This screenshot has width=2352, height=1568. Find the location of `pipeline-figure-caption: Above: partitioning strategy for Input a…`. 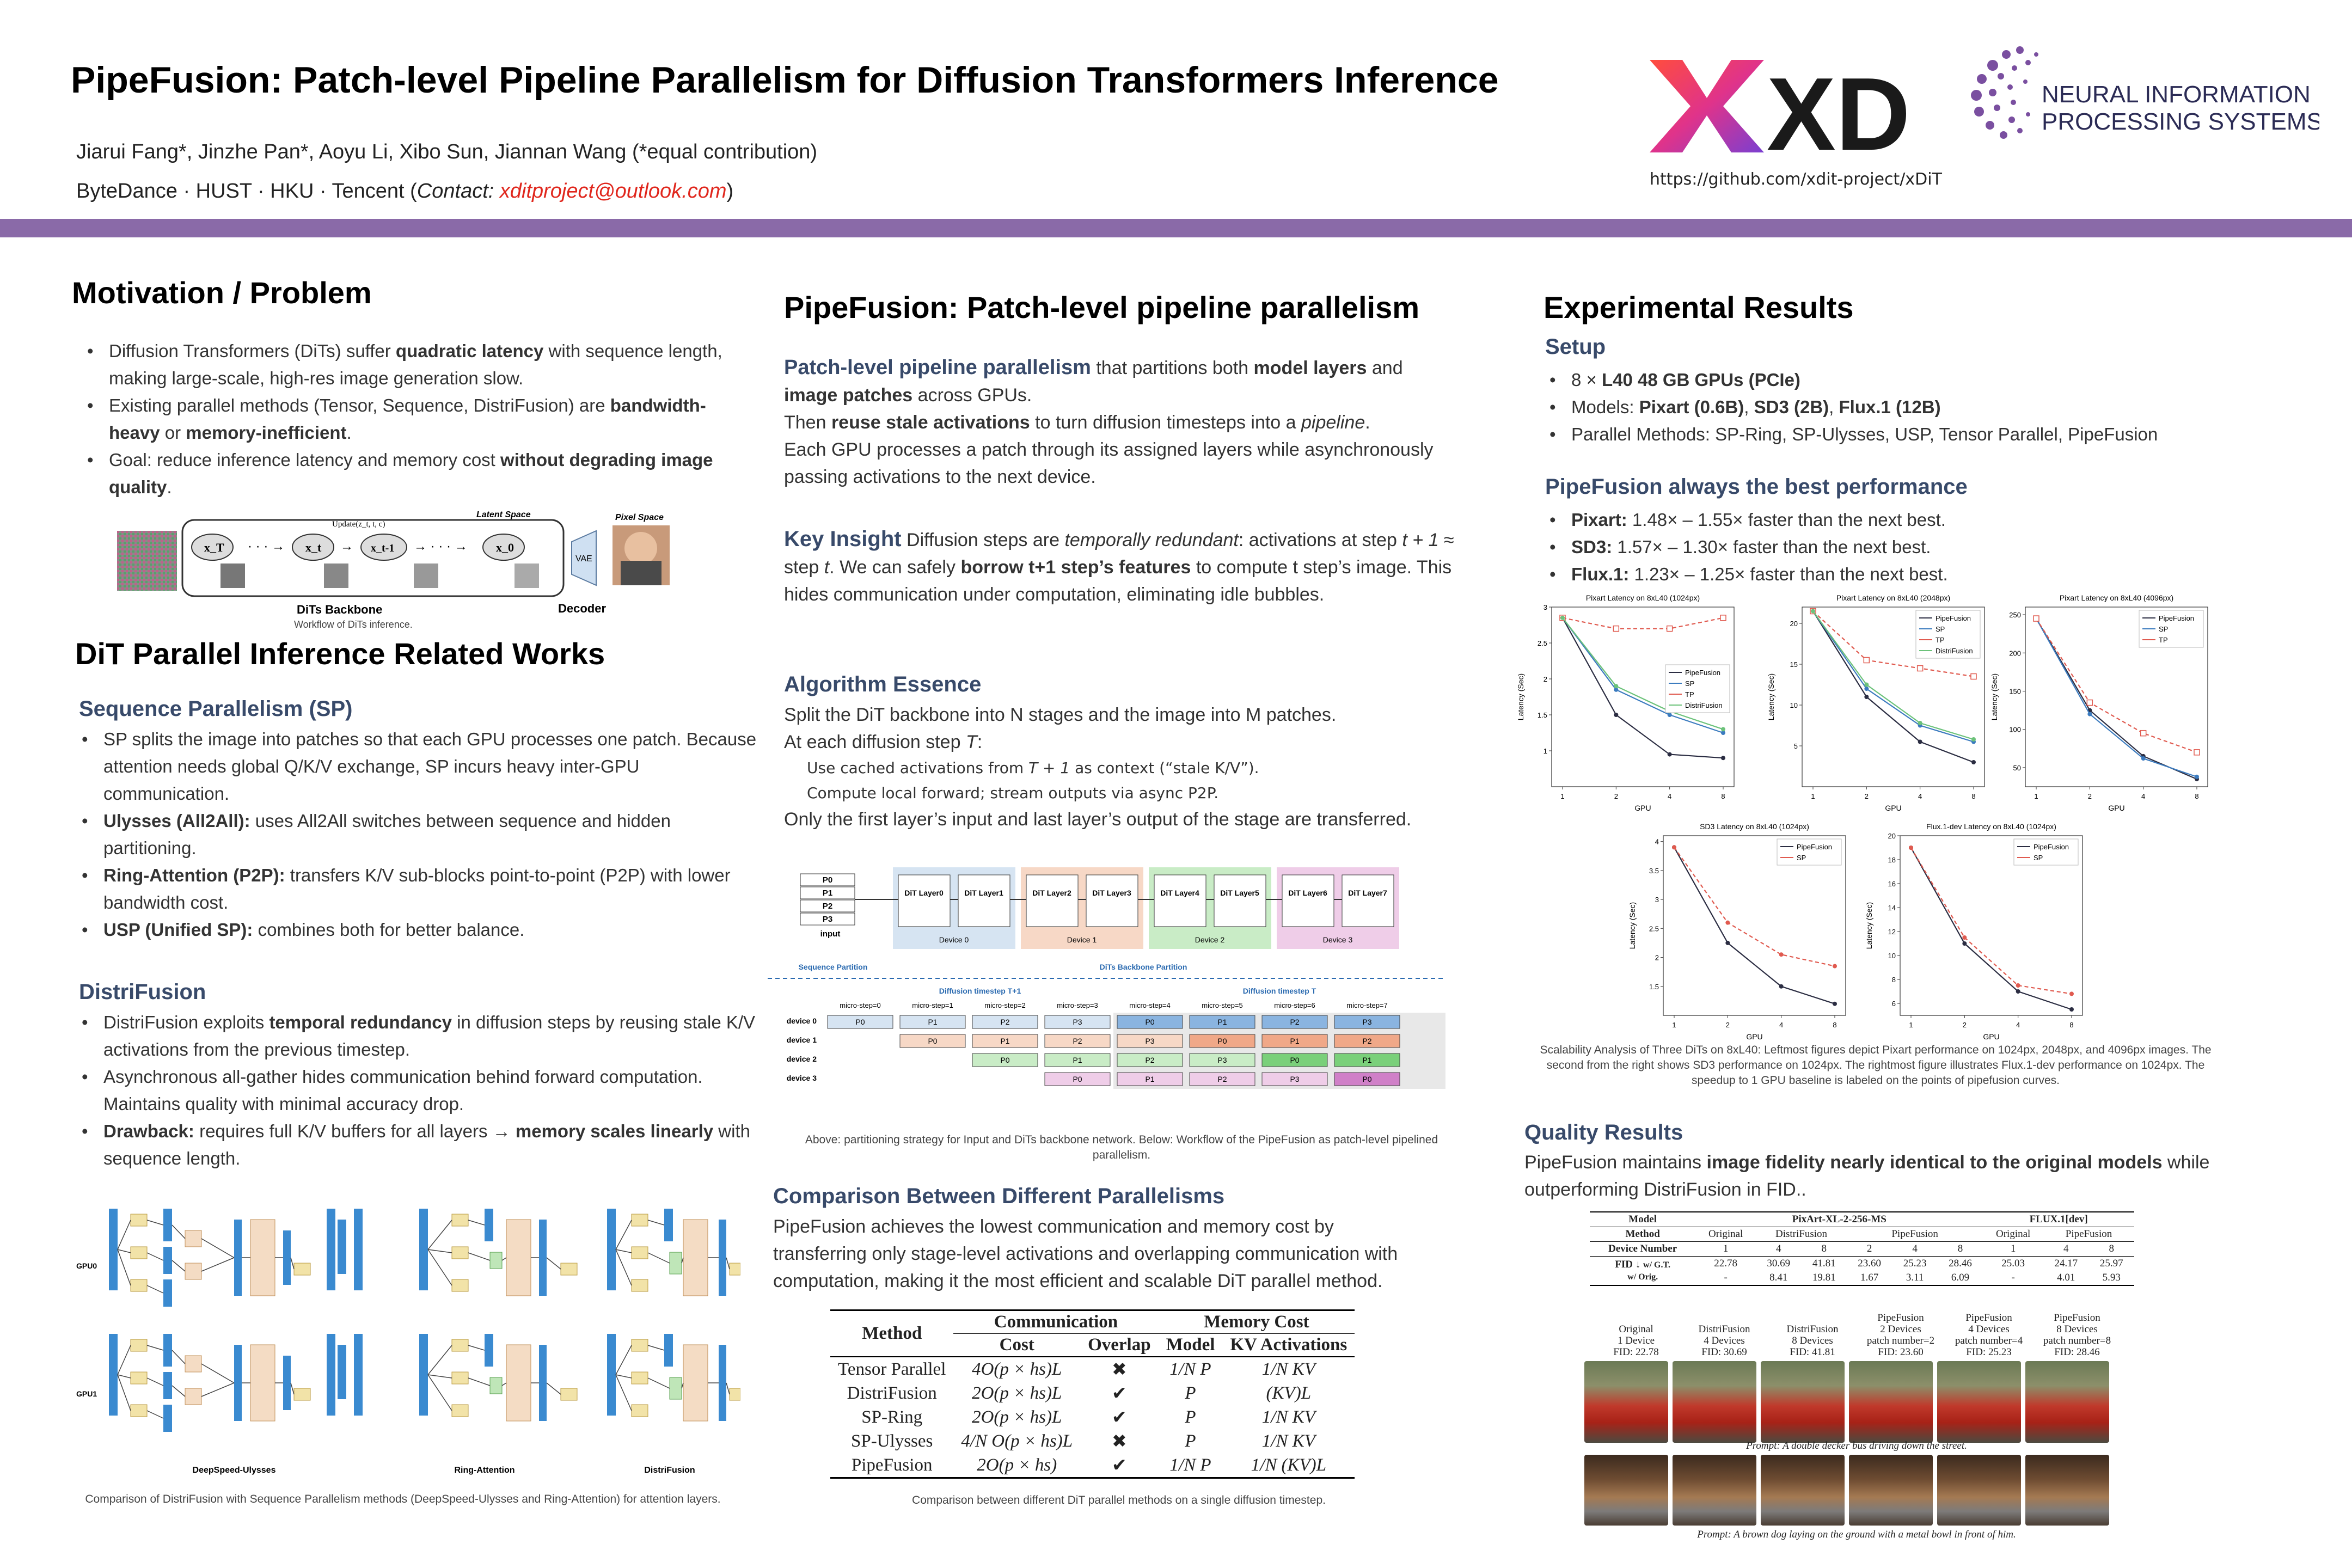

pipeline-figure-caption: Above: partitioning strategy for Input a… is located at coordinates (1121, 1147).